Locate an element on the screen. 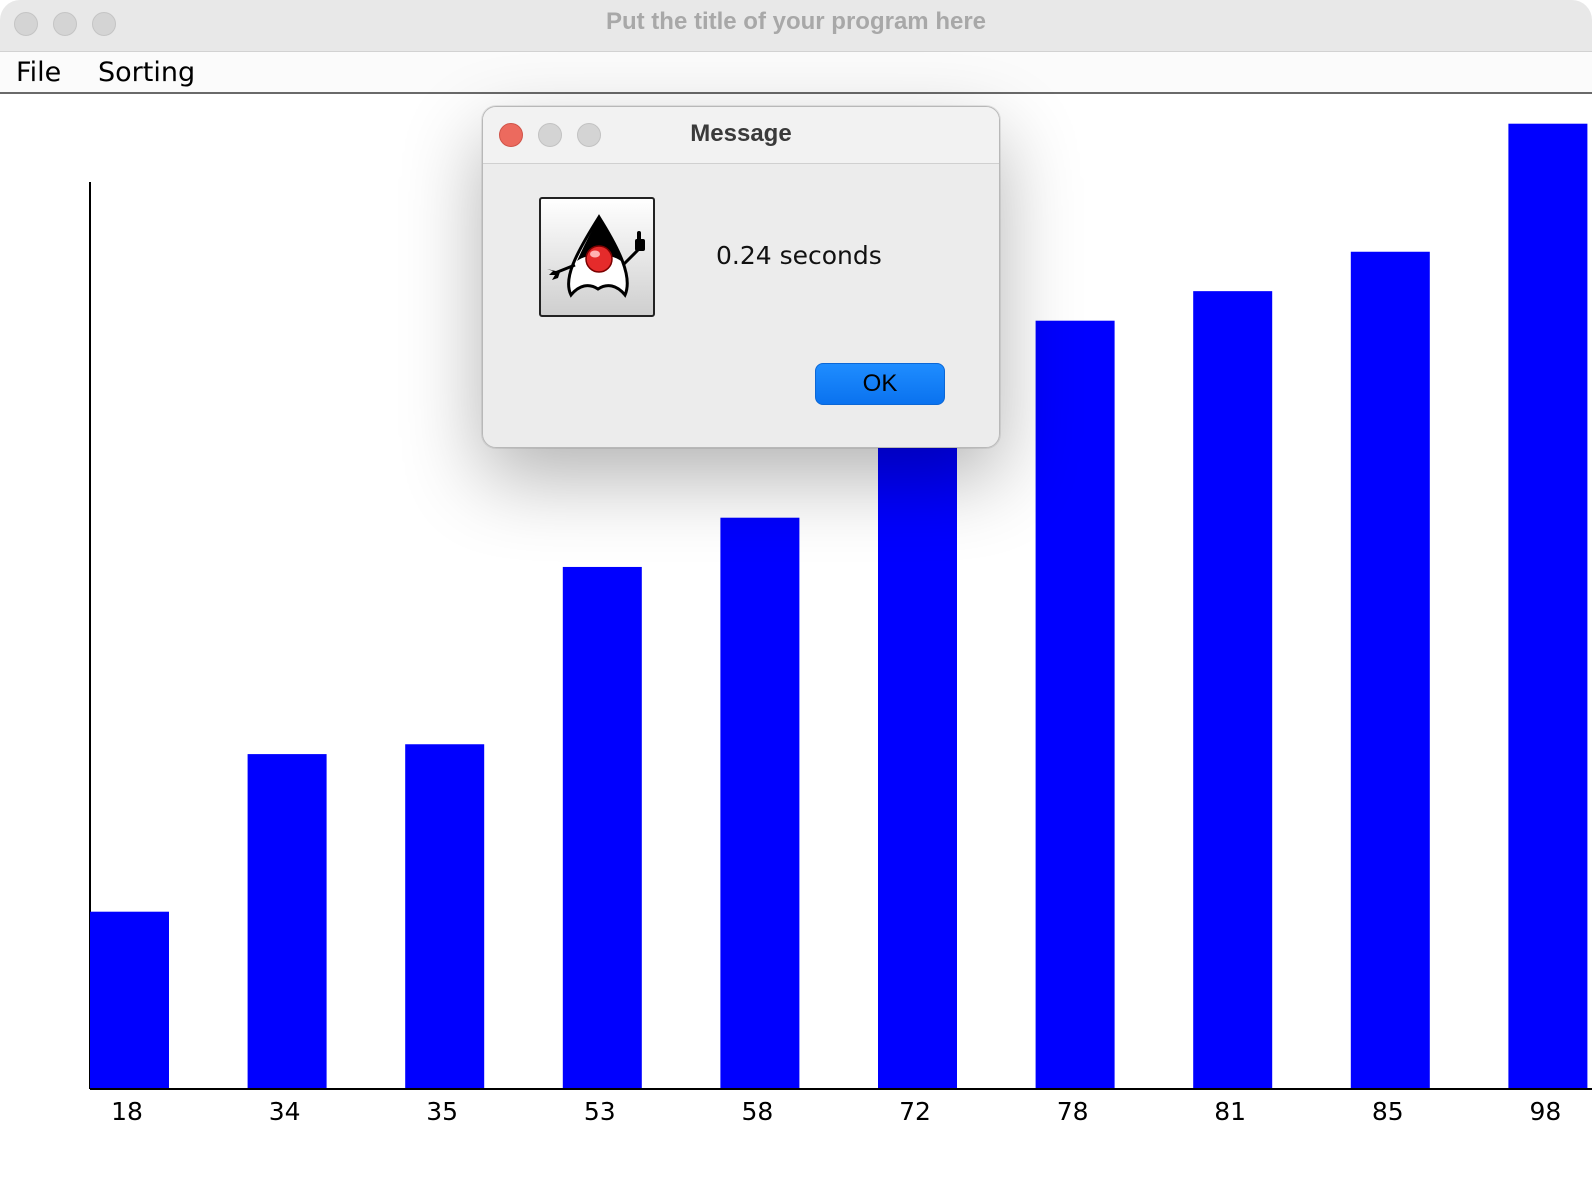 The image size is (1592, 1196). dialog-titlebar: Message is located at coordinates (741, 135).